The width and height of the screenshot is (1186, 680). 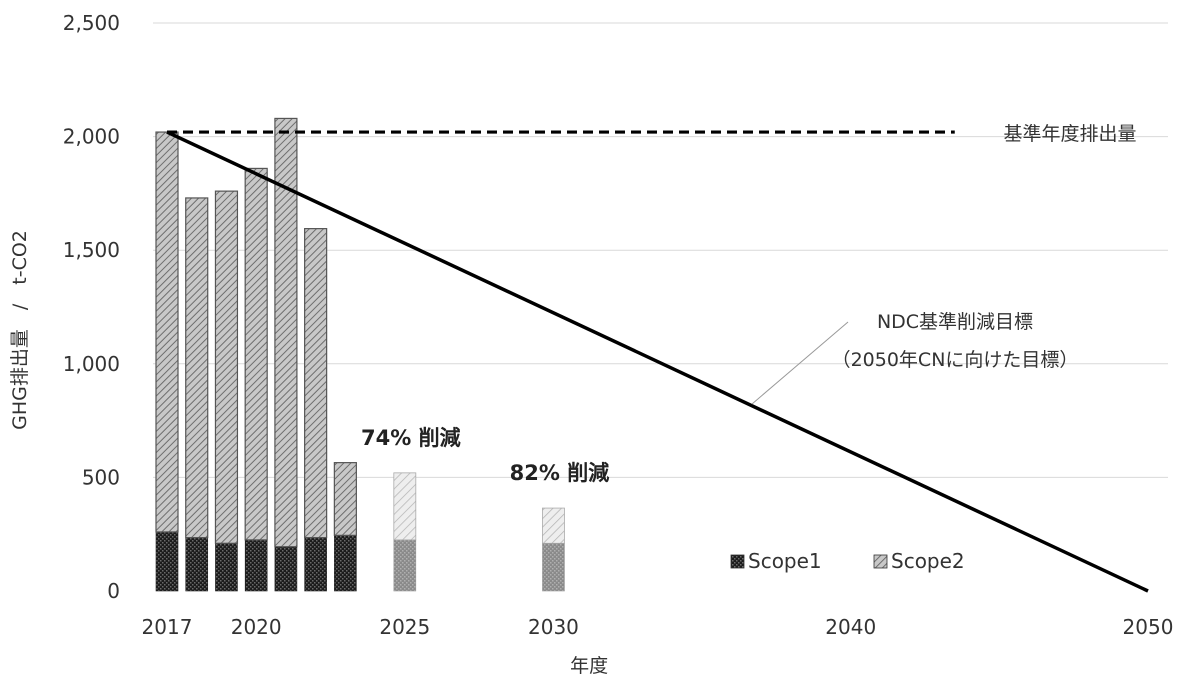 What do you see at coordinates (197, 564) in the screenshot?
I see `bar-scope1-2018` at bounding box center [197, 564].